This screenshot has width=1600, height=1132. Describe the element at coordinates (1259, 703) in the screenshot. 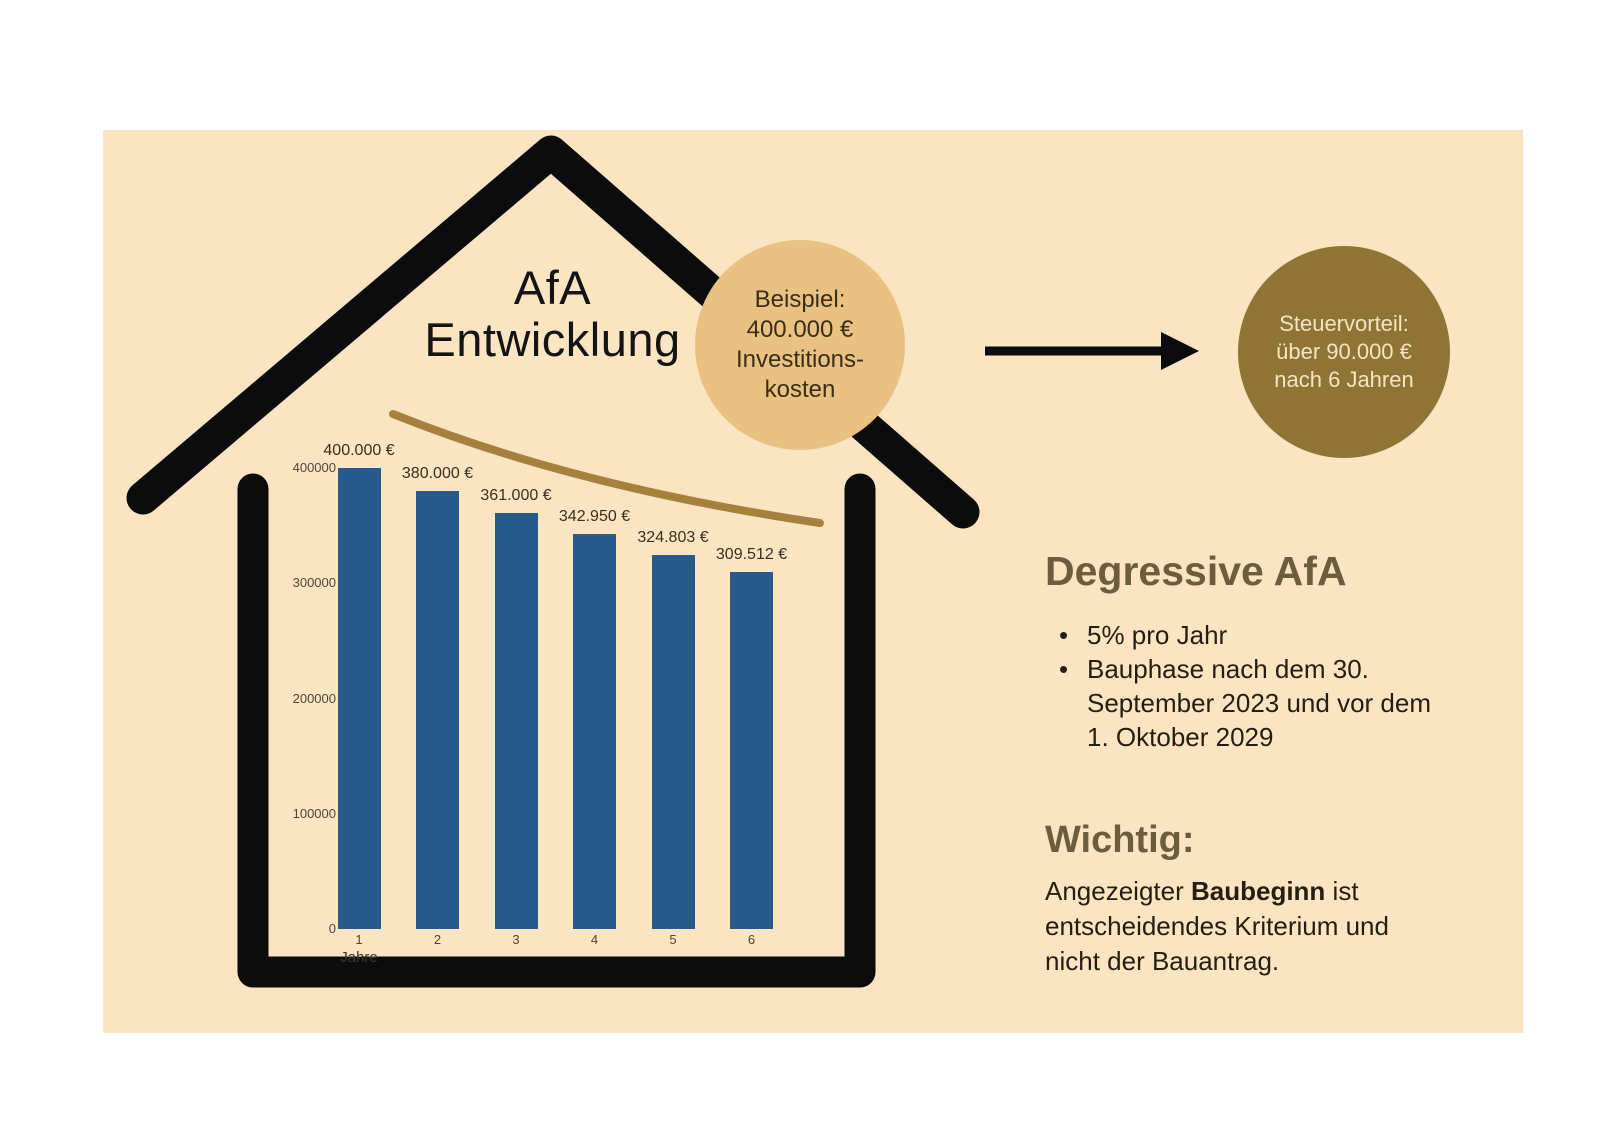

I see `bullet-line: September 2023 und vor dem` at that location.